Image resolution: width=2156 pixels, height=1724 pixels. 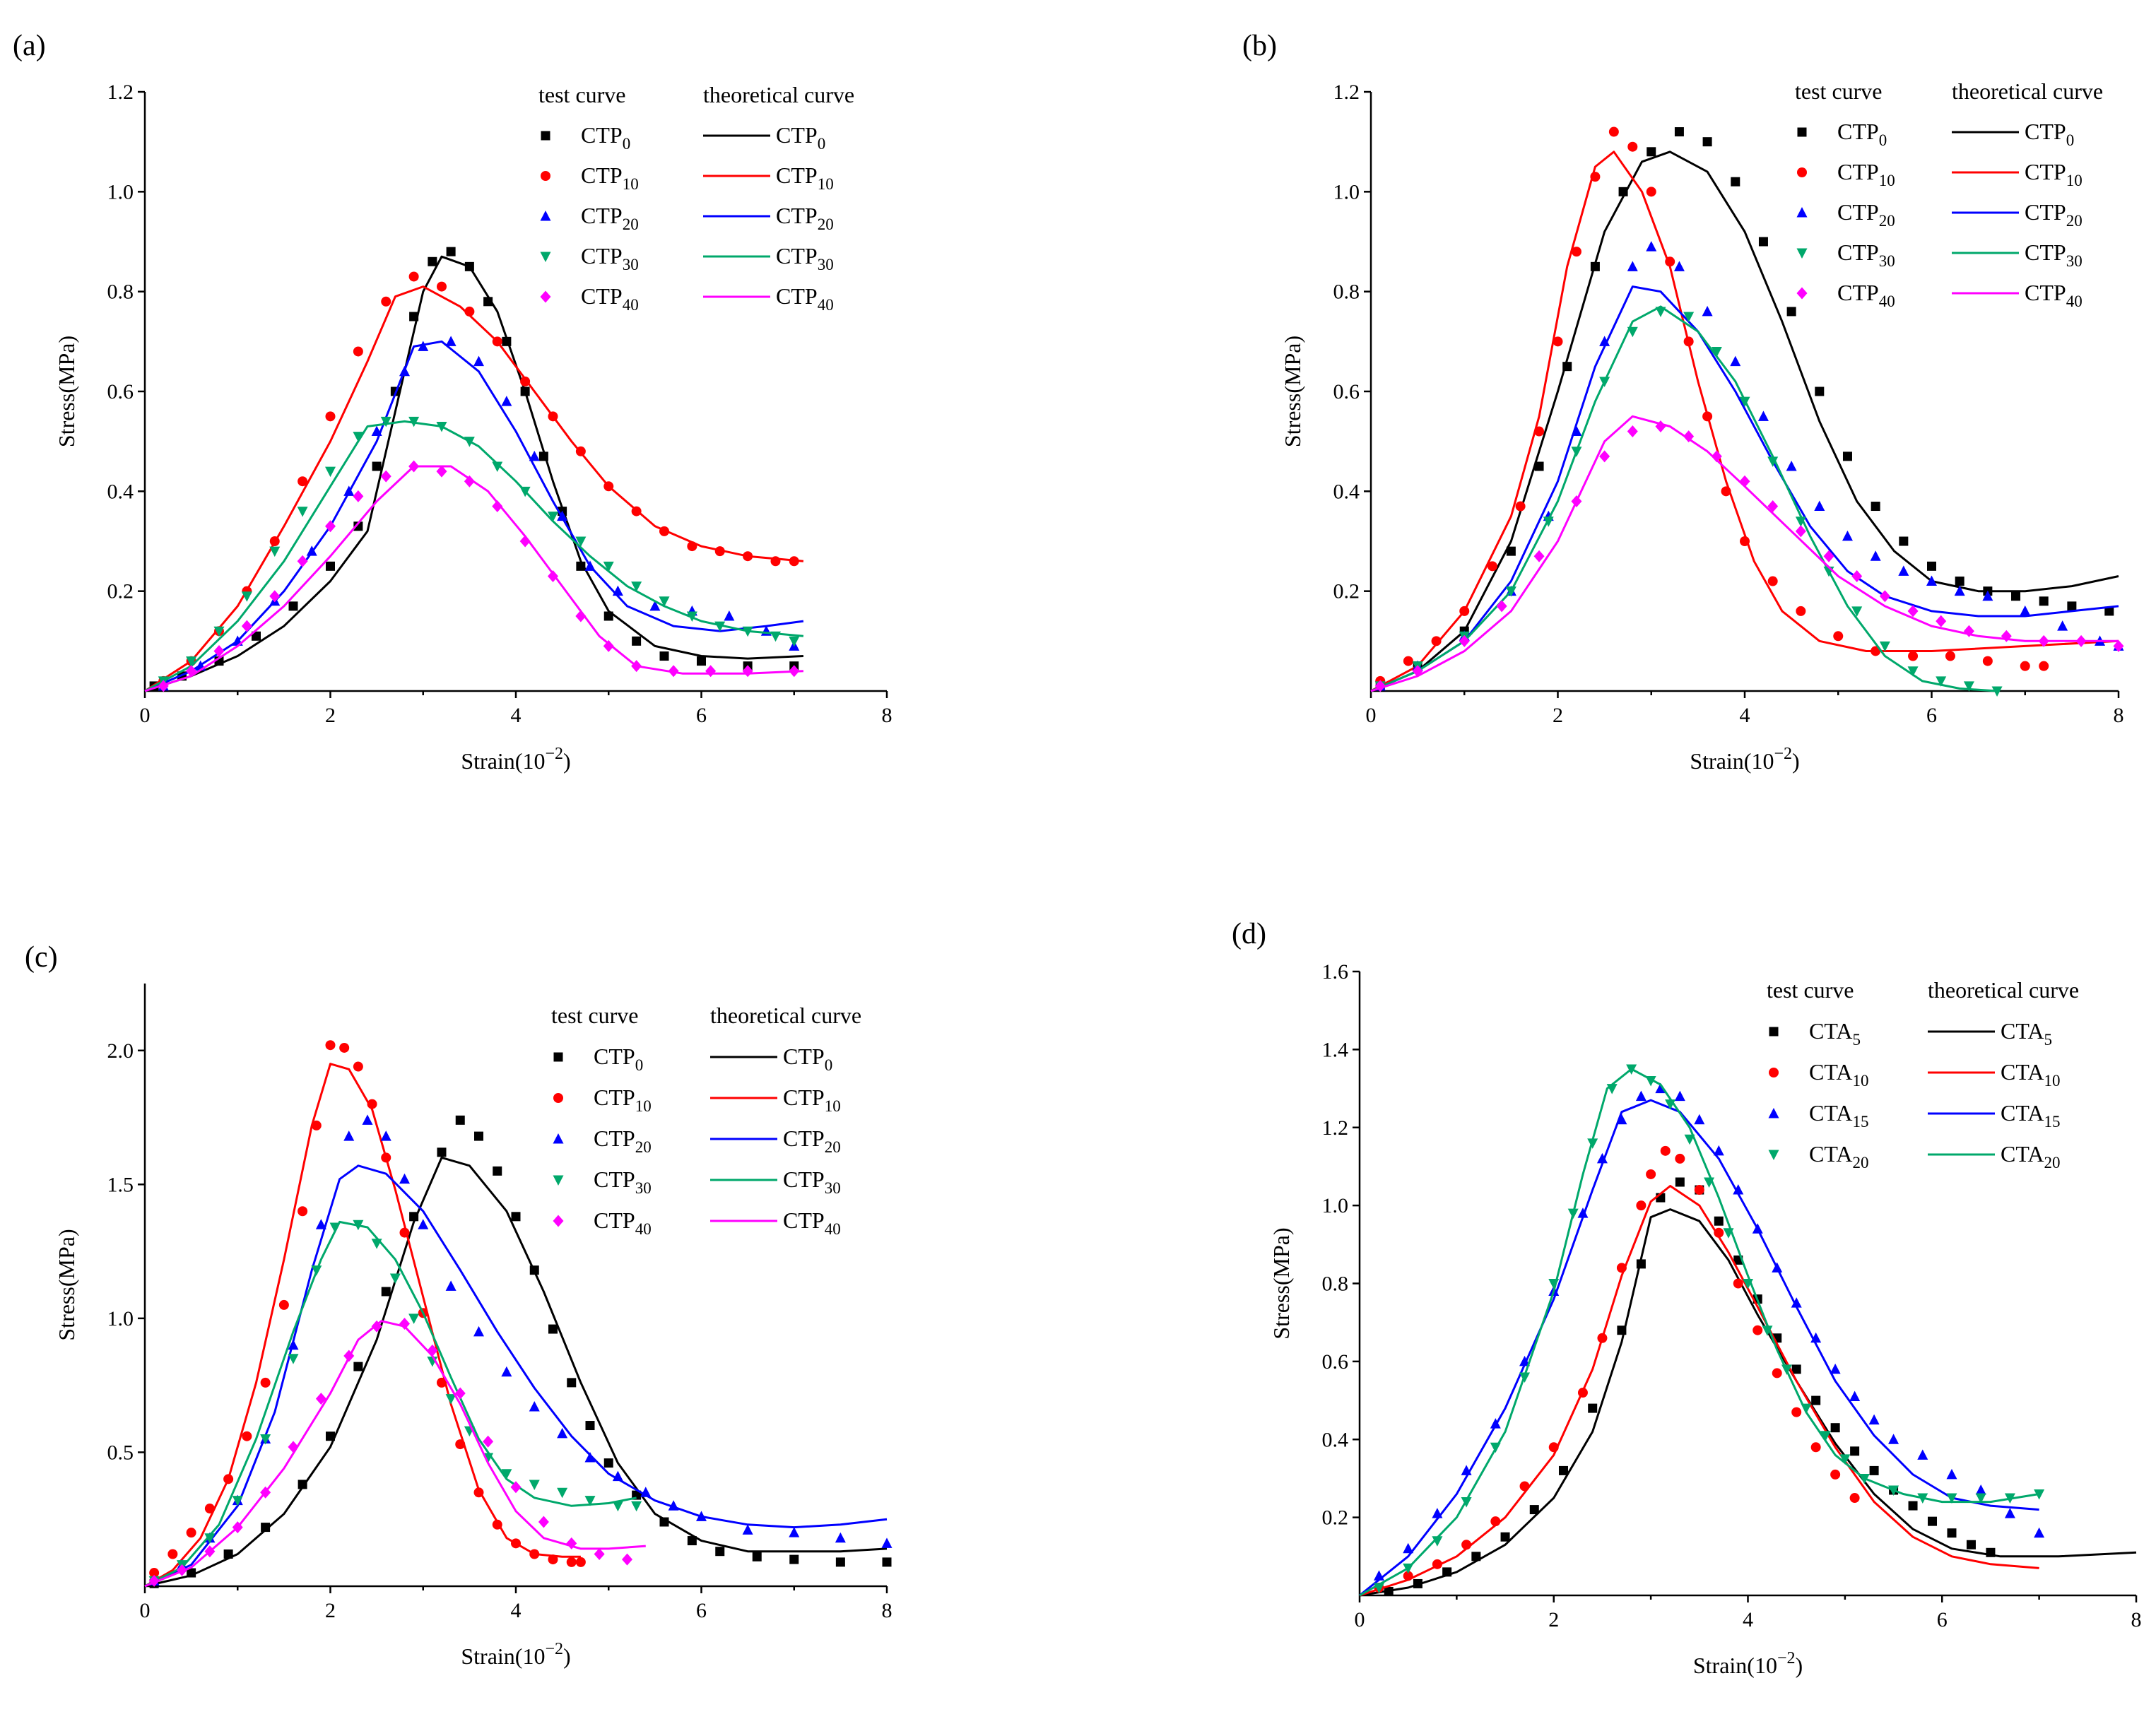 What do you see at coordinates (826, 264) in the screenshot?
I see `legend-entry-sub: 30` at bounding box center [826, 264].